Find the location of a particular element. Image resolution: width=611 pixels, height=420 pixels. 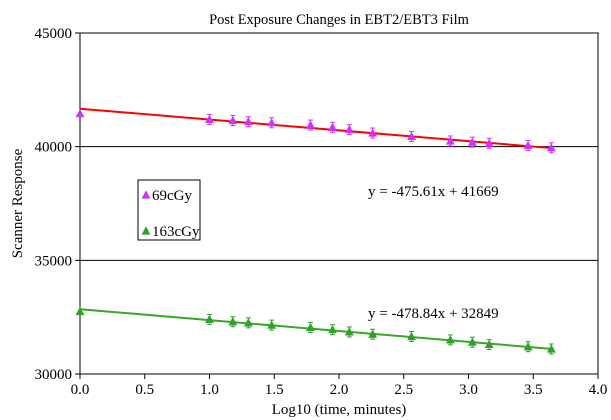

y-axis-title: Scanner Response is located at coordinates (18, 203).